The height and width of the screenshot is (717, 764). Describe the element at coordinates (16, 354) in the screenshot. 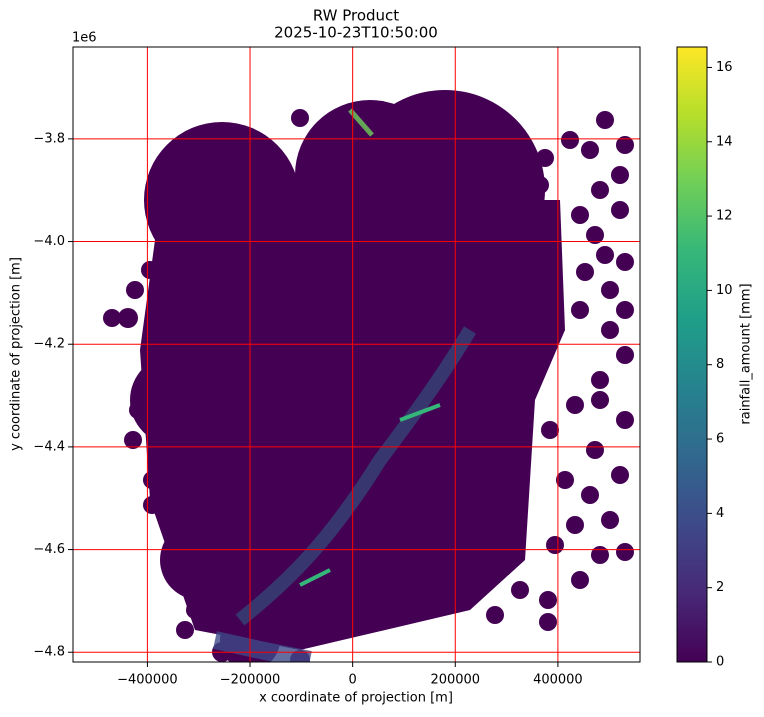

I see `y-axis-label: y coordinate of projection [m]` at that location.